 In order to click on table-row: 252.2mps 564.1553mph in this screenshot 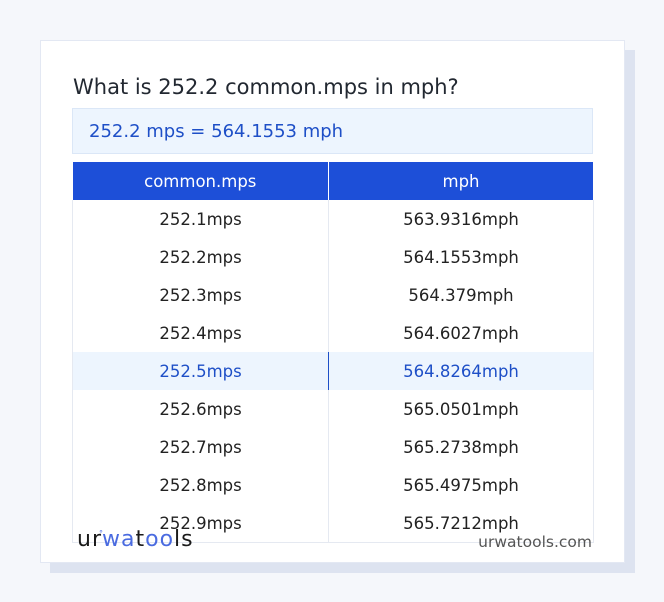, I will do `click(332, 257)`.